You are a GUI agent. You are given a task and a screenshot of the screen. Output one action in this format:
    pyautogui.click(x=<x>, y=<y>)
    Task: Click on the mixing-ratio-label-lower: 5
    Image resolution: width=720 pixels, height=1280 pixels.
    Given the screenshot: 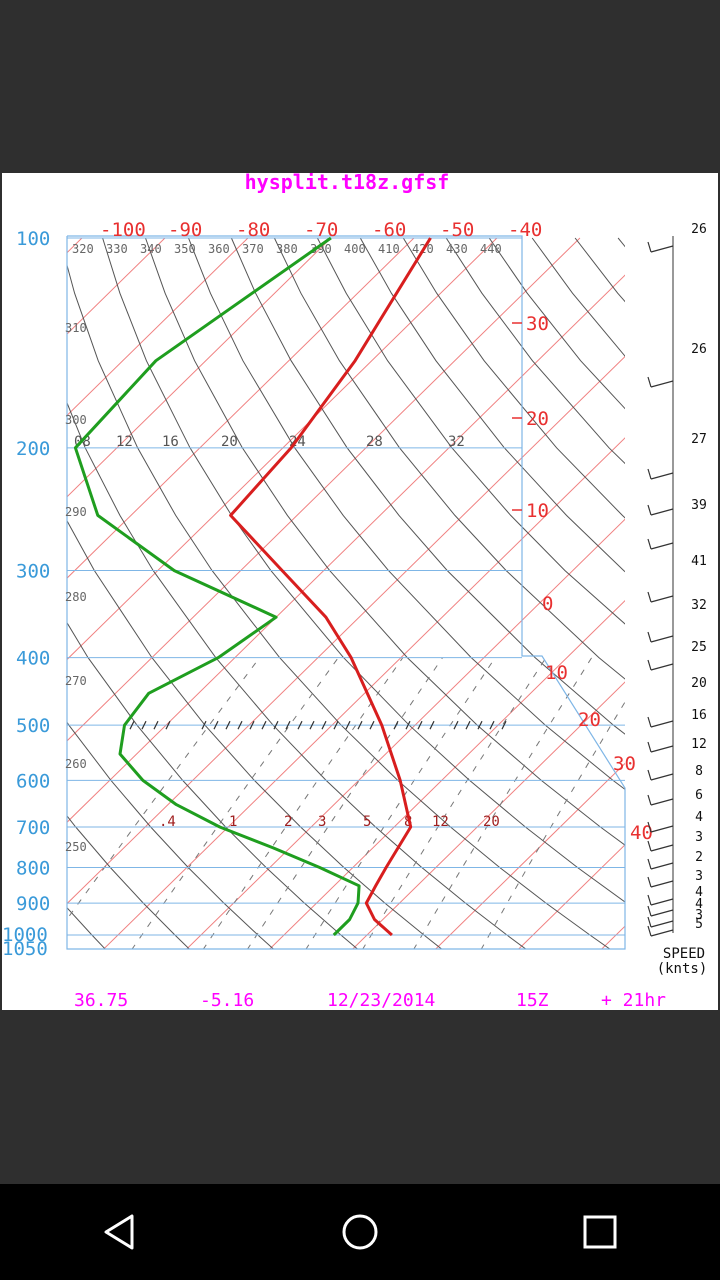 What is the action you would take?
    pyautogui.click(x=367, y=822)
    